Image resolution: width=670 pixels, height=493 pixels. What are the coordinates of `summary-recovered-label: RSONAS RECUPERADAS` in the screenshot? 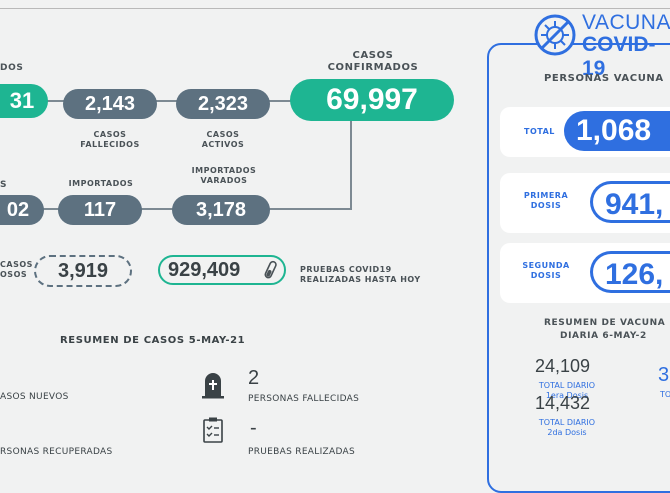 It's located at (56, 452).